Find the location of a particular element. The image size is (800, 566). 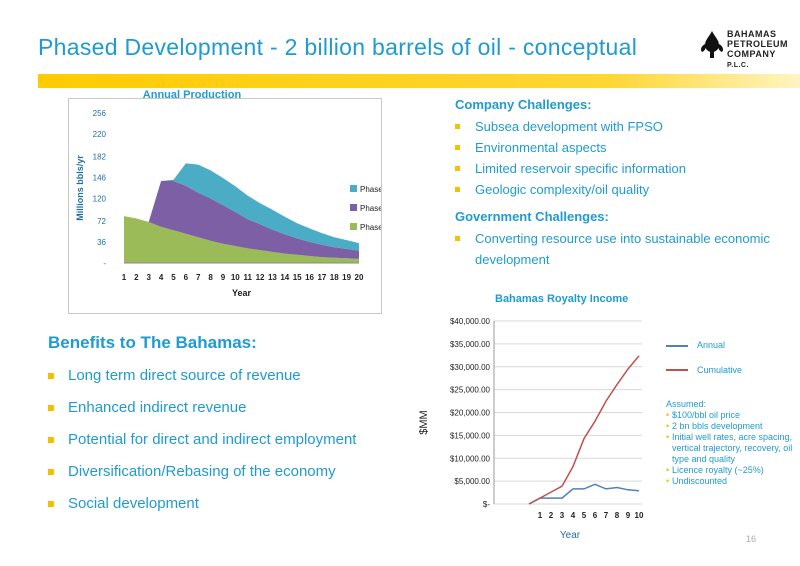

y-tick-label: $20,000.00 is located at coordinates (470, 413).